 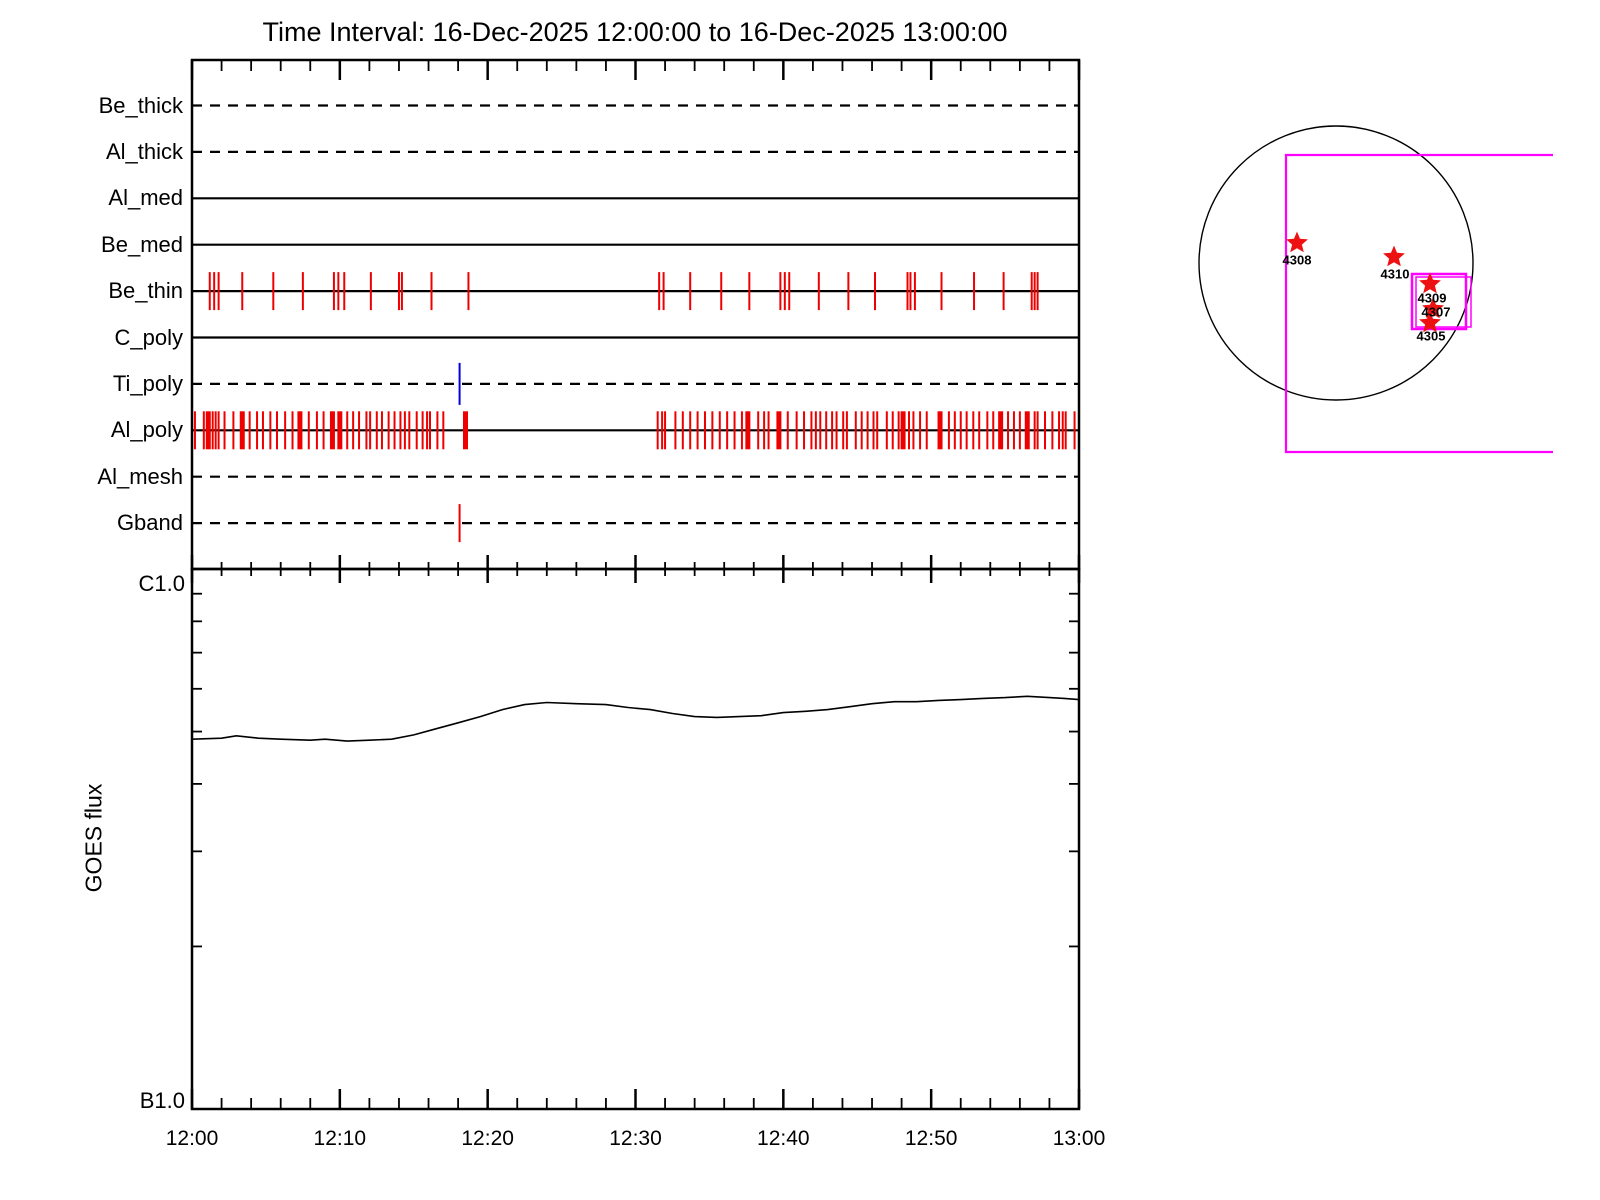 What do you see at coordinates (1432, 298) in the screenshot?
I see `active-region-number-4309: 4309` at bounding box center [1432, 298].